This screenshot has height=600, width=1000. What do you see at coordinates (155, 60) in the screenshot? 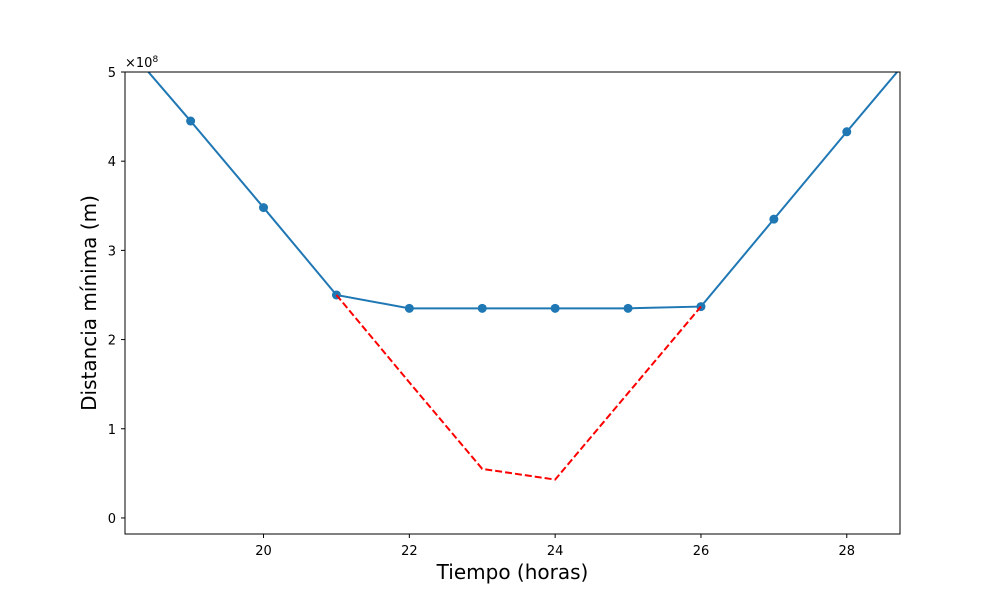
I see `y-scale-factor-exponent: 8` at bounding box center [155, 60].